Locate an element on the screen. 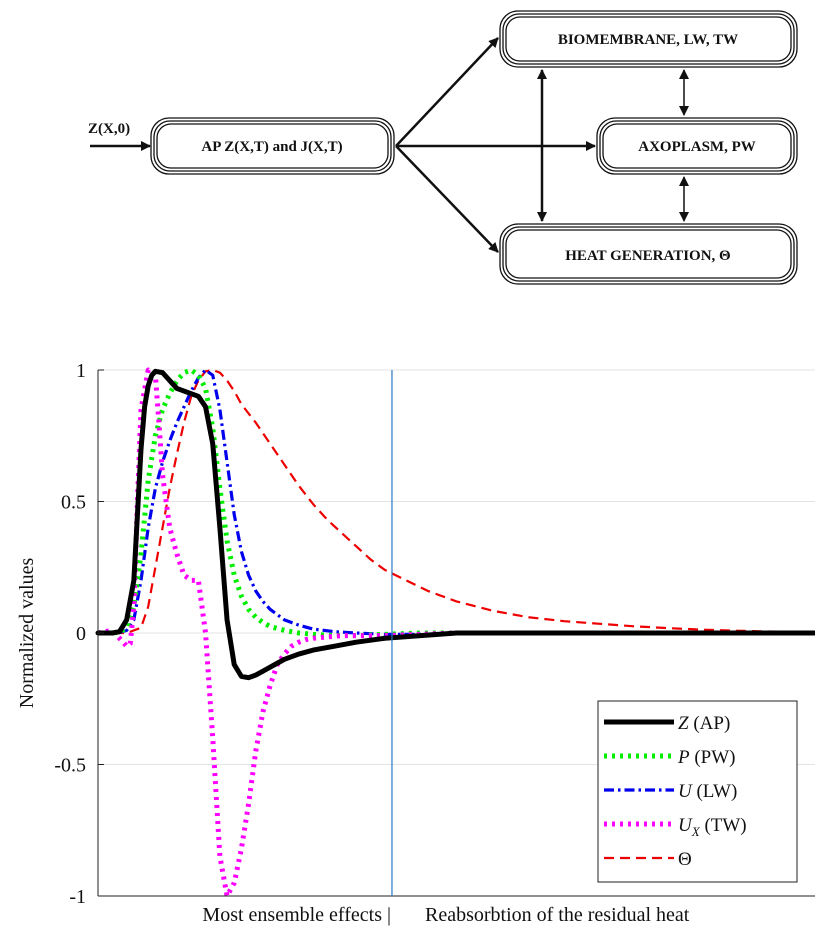 The image size is (815, 939). biomembrane-node-label: BIOMEMBRANE, LW, TW is located at coordinates (648, 40).